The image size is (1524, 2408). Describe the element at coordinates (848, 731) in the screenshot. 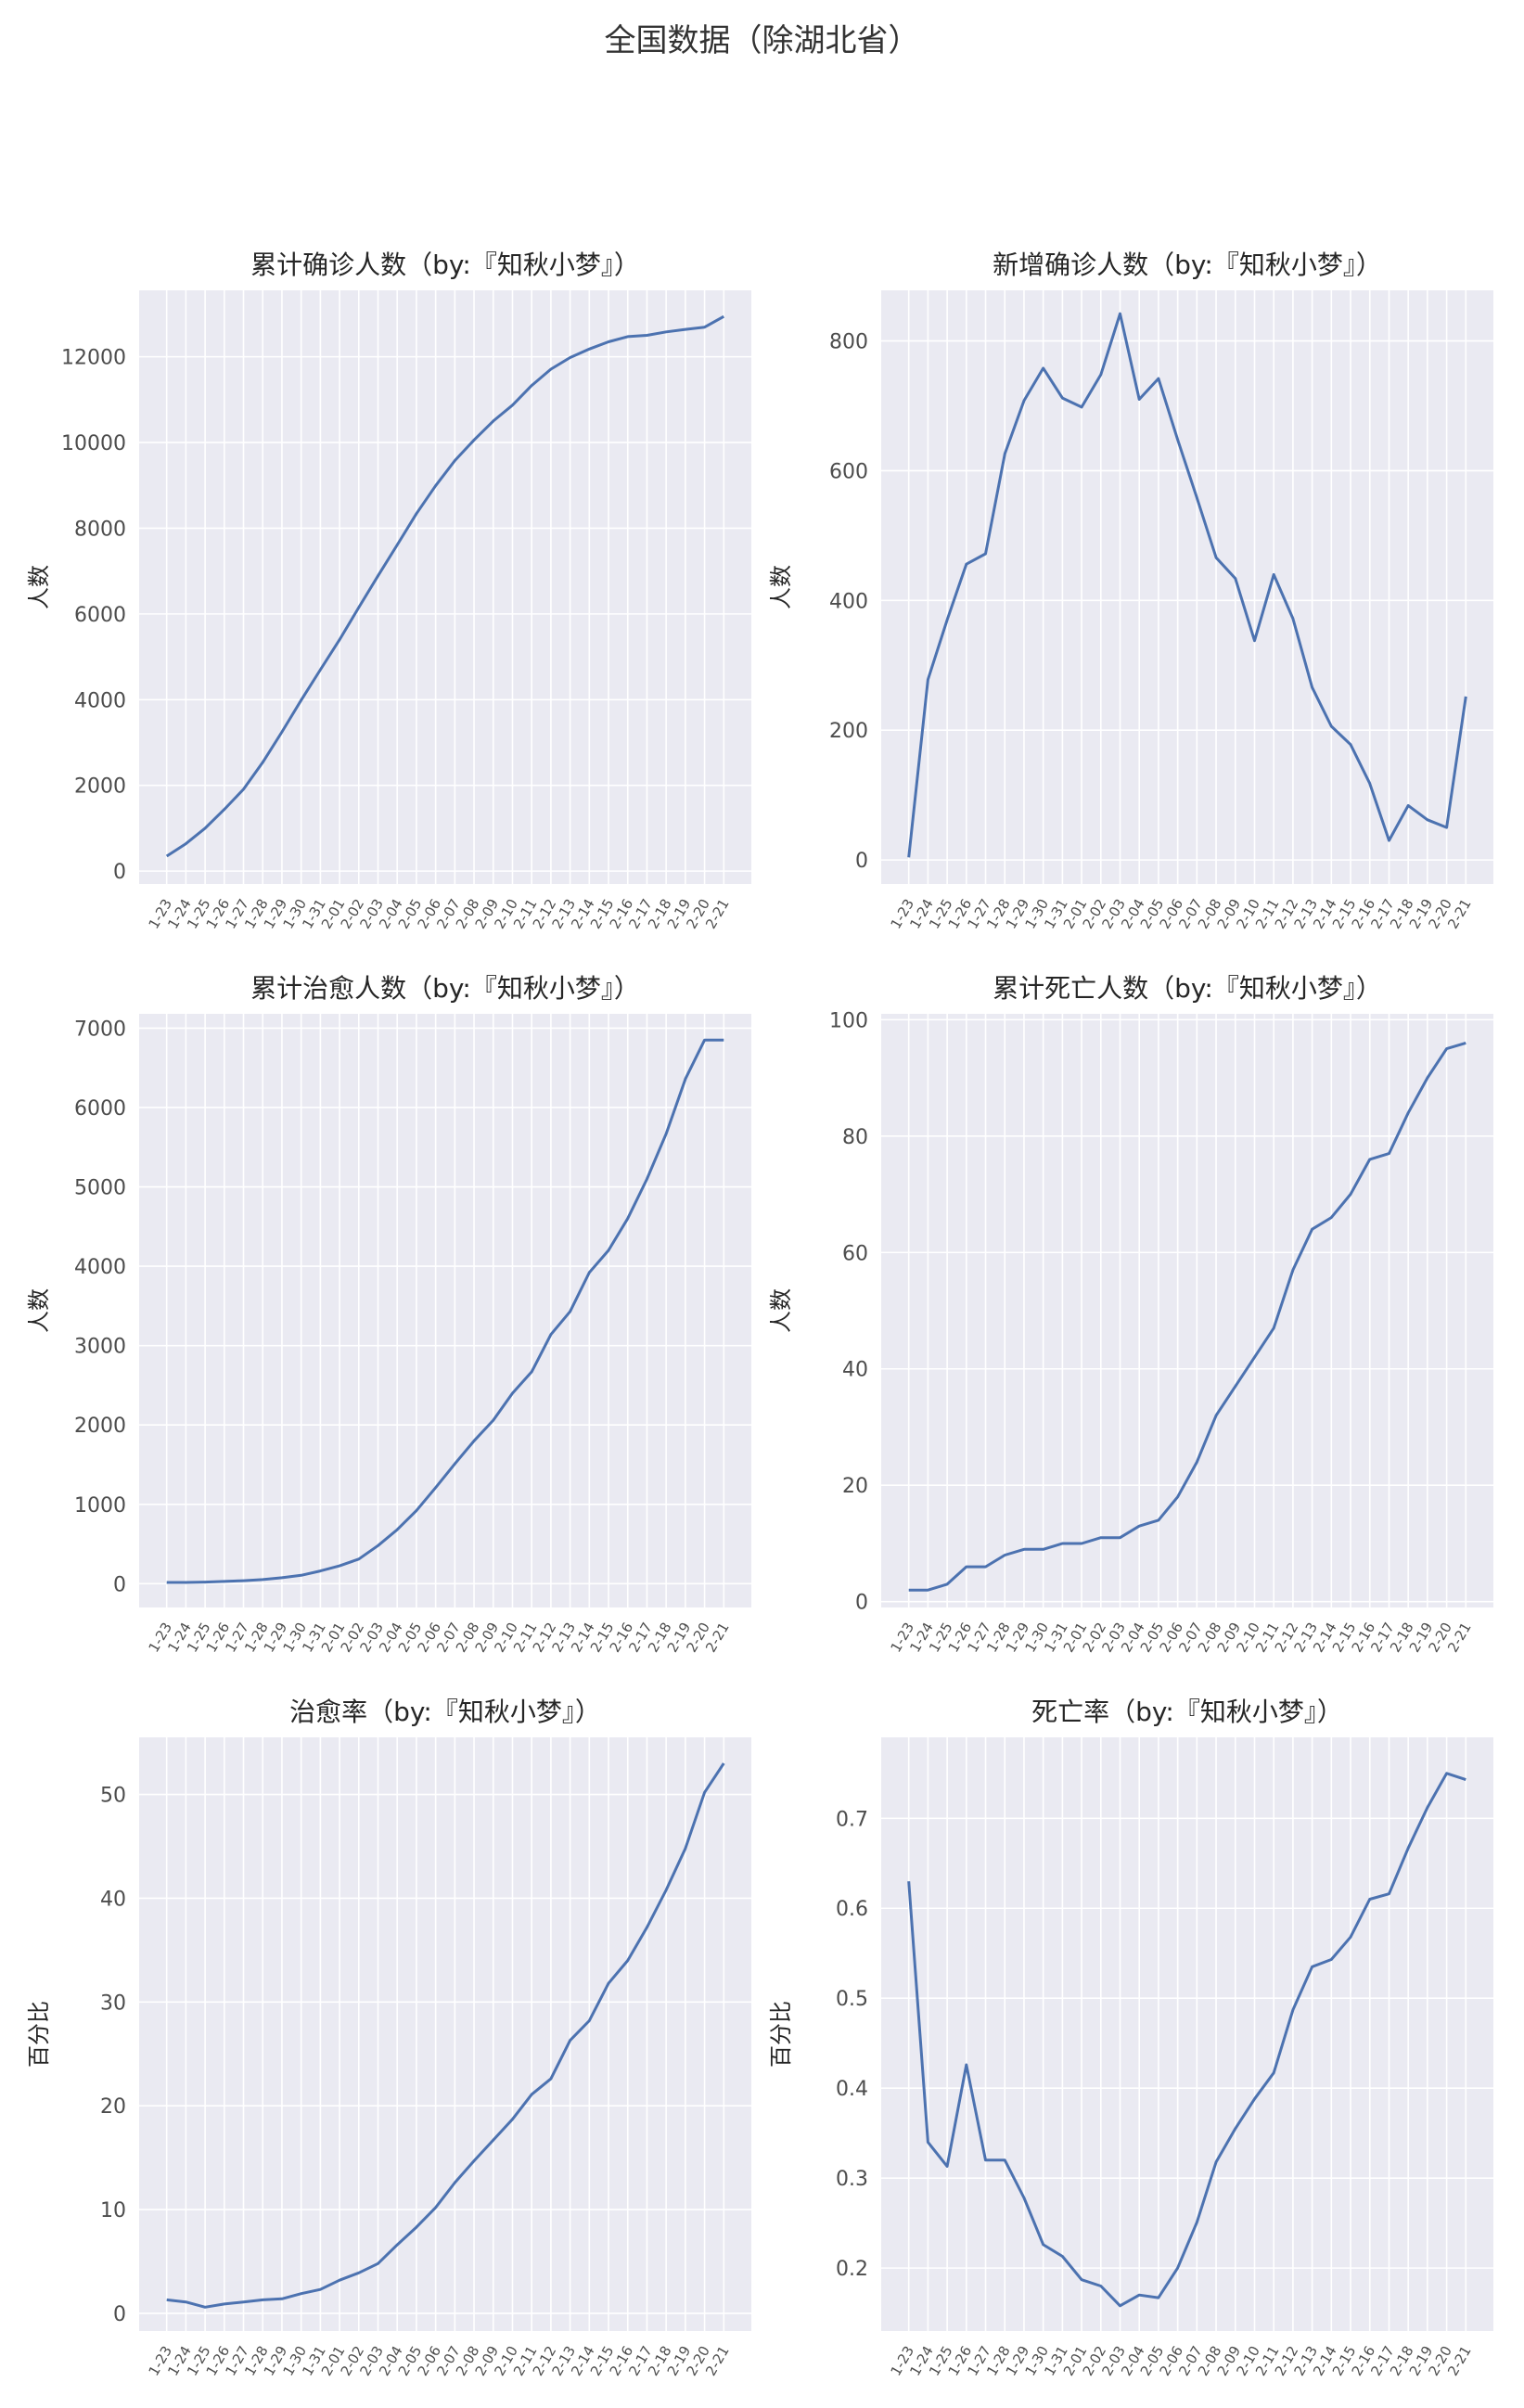

I see `y-tick-label: 200` at that location.